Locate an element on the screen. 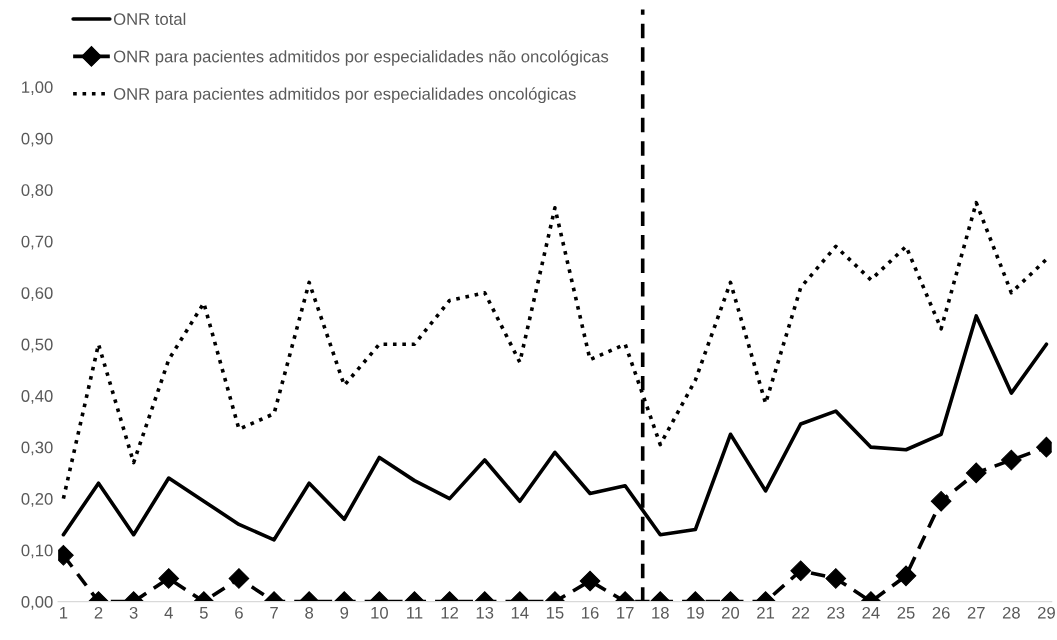 The height and width of the screenshot is (640, 1057). x-tick-label: 2 is located at coordinates (98, 612).